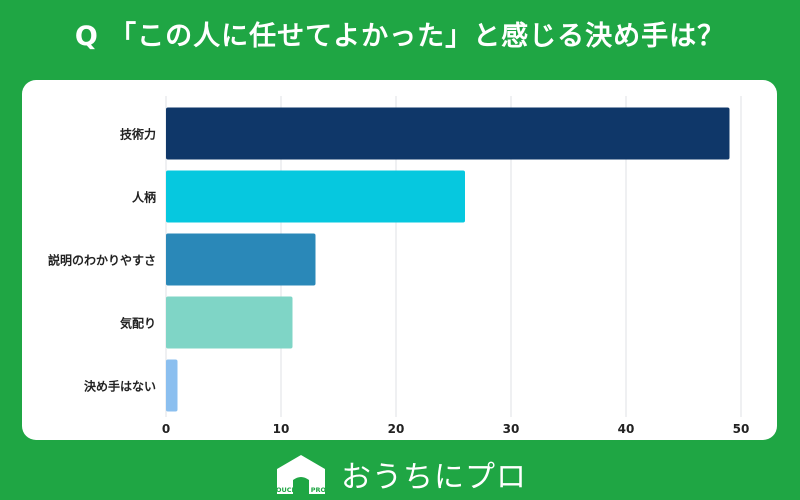 The image size is (800, 500). Describe the element at coordinates (511, 429) in the screenshot. I see `x-tick-label-3: 30` at that location.